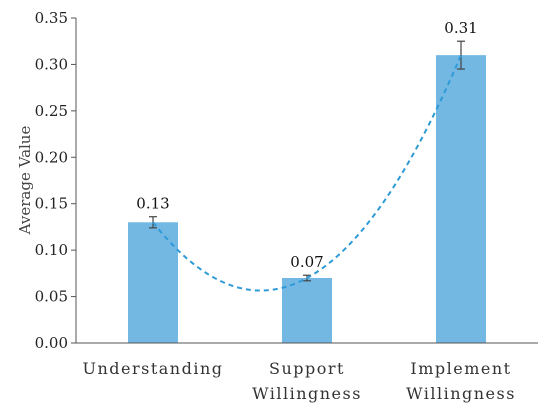 Image resolution: width=550 pixels, height=415 pixels. Describe the element at coordinates (51, 343) in the screenshot. I see `y-tick-label: 0.00` at that location.